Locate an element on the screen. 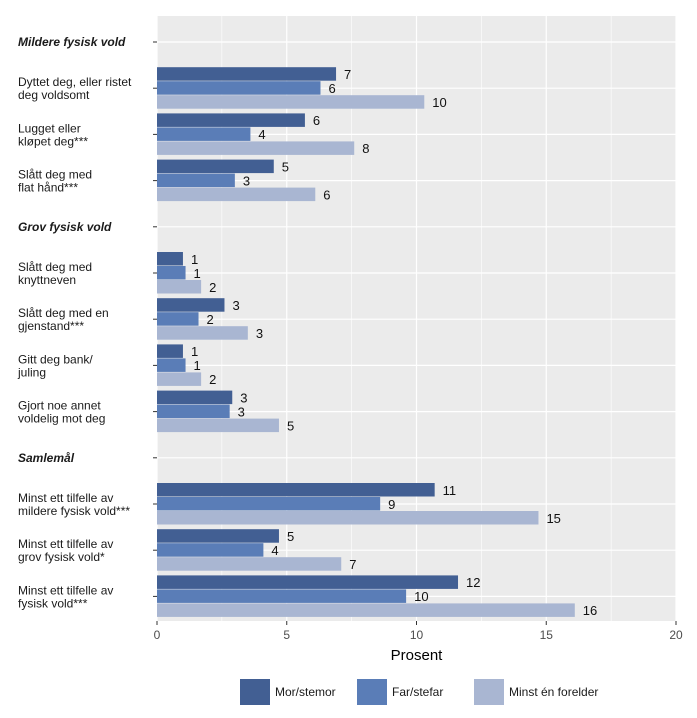 The image size is (697, 718). data-label: 15 is located at coordinates (553, 518).